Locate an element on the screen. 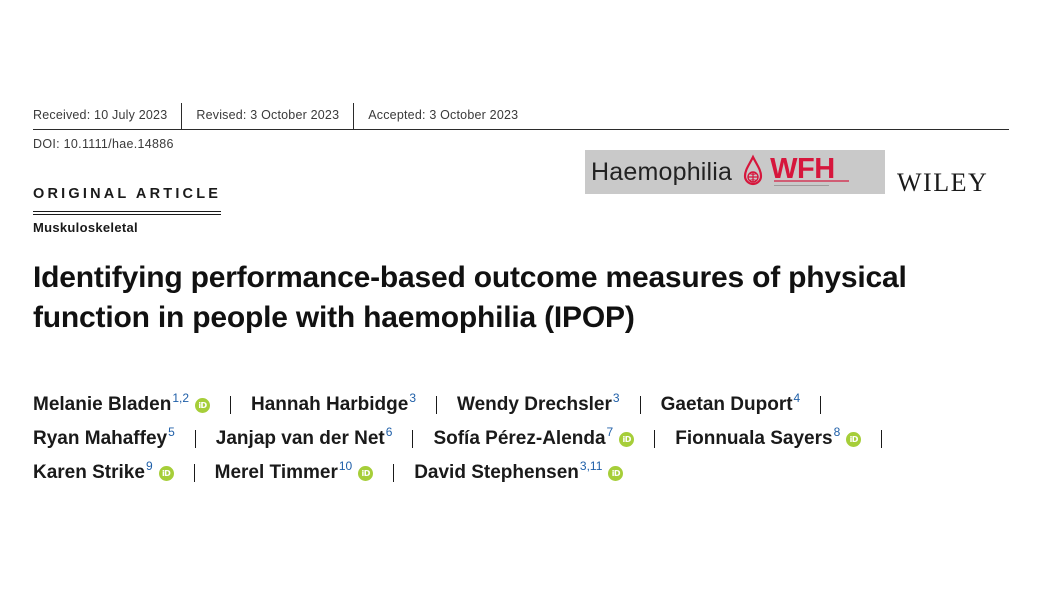  author-name: Ryan Mahaffey is located at coordinates (100, 438).